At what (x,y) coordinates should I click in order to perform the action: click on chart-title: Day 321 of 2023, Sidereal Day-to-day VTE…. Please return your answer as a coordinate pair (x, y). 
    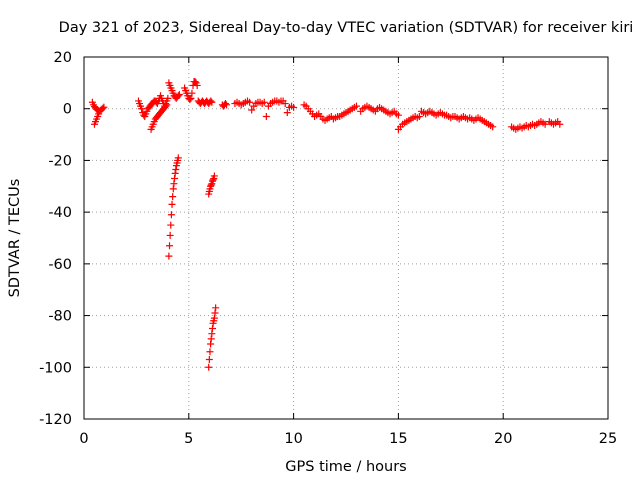
    Looking at the image, I should click on (346, 28).